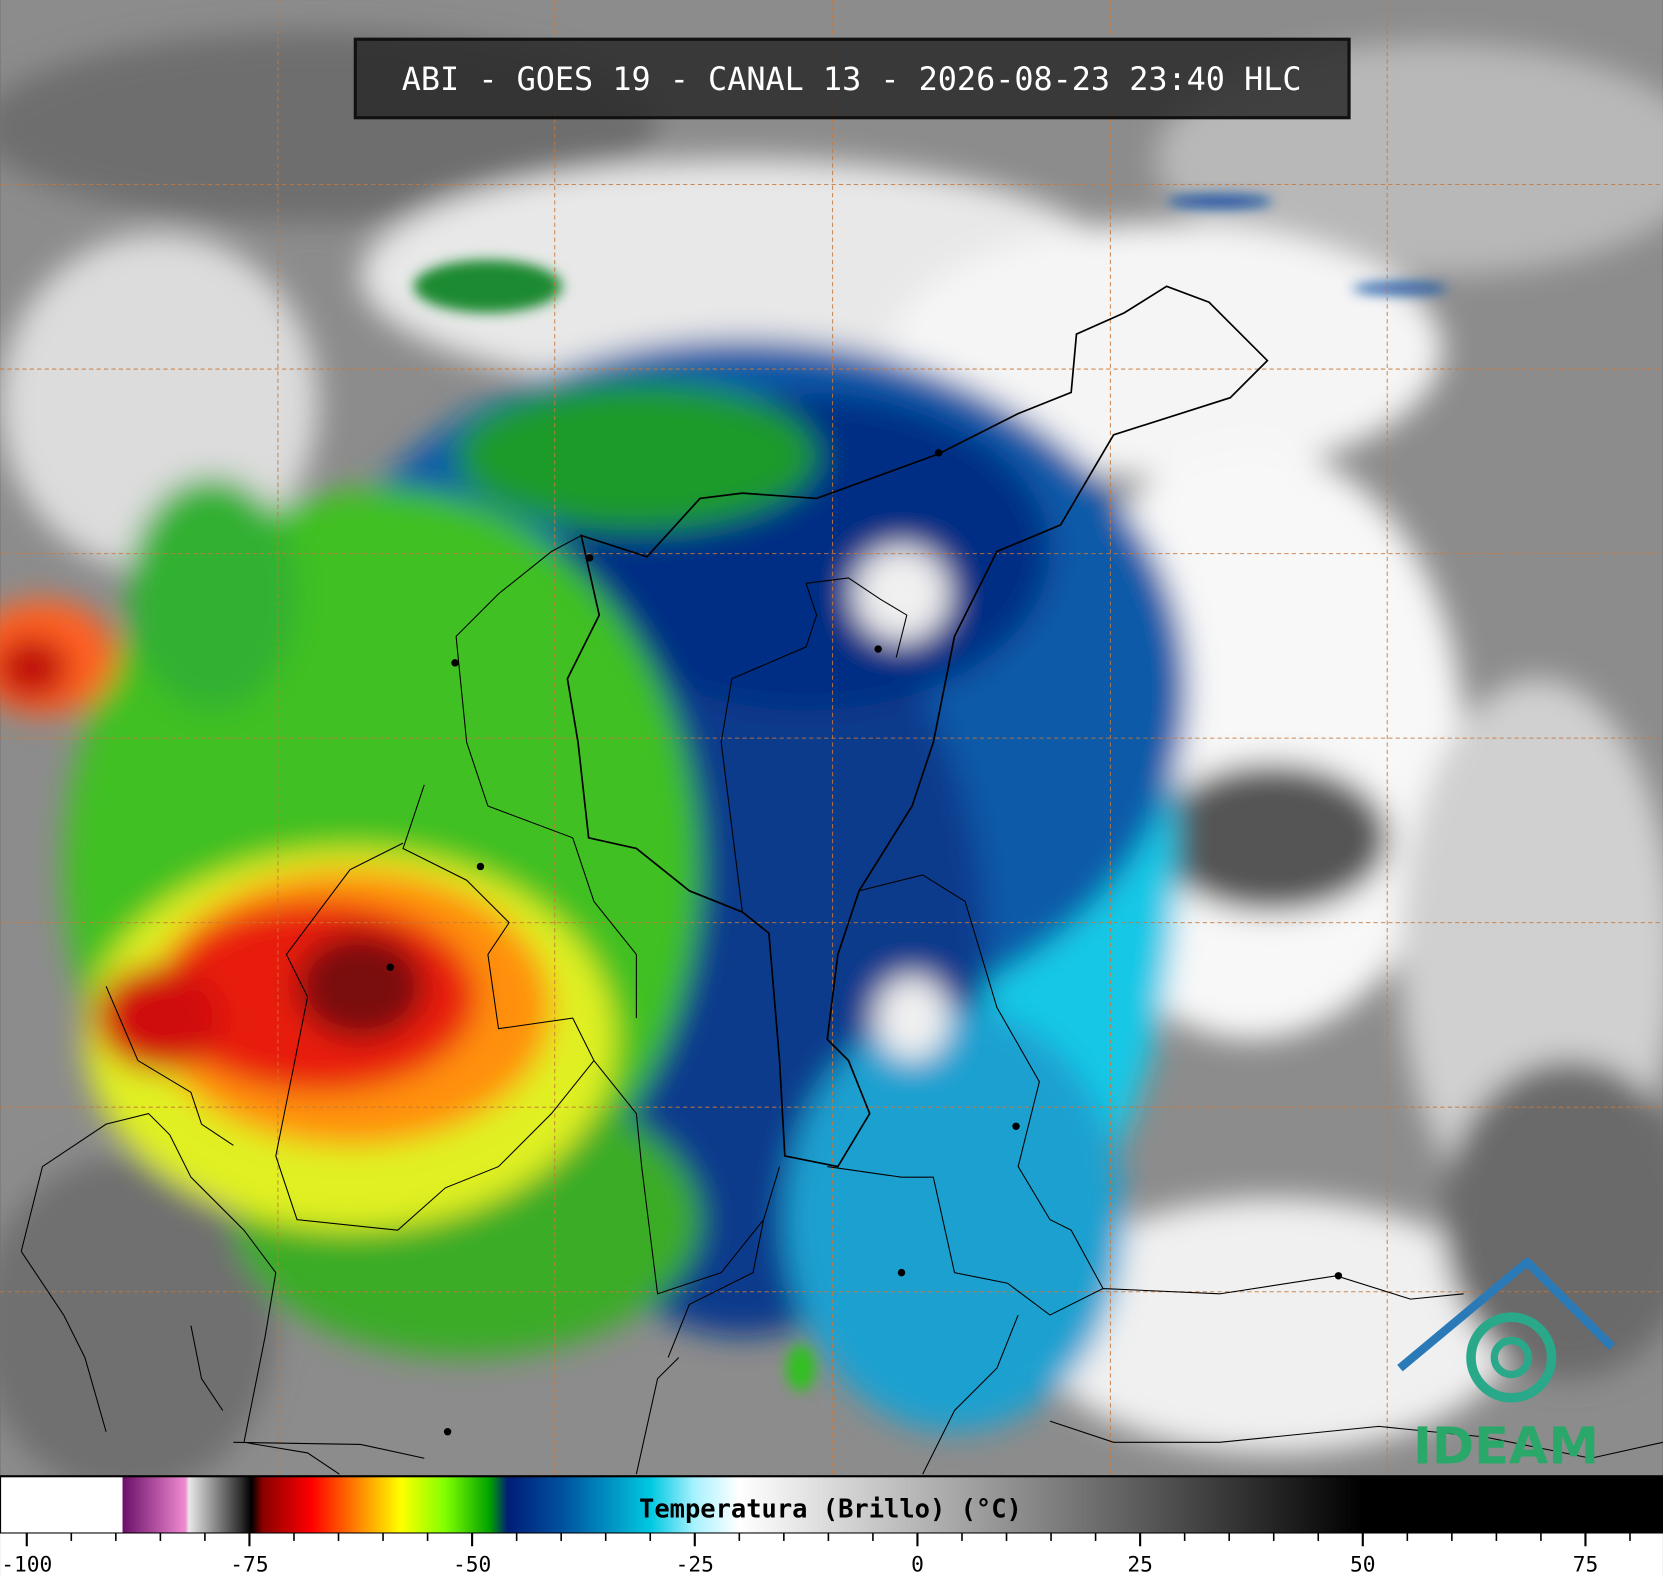  I want to click on tick-label: -75, so click(249, 1565).